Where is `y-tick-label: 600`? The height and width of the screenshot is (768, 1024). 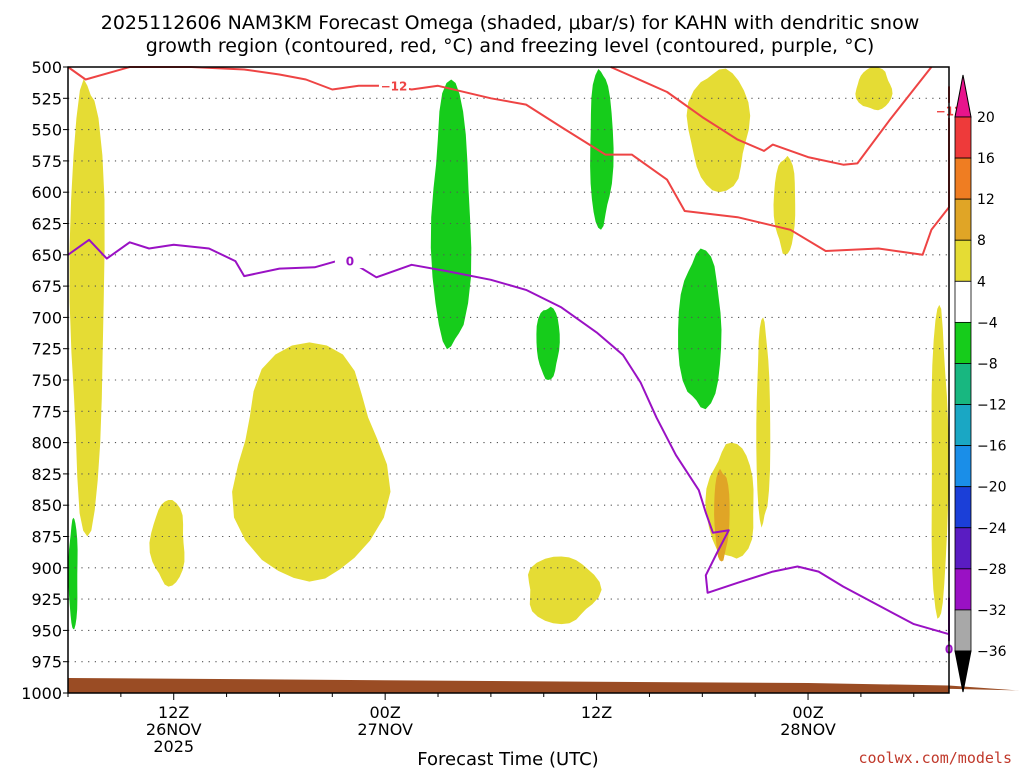
y-tick-label: 600 is located at coordinates (46, 192).